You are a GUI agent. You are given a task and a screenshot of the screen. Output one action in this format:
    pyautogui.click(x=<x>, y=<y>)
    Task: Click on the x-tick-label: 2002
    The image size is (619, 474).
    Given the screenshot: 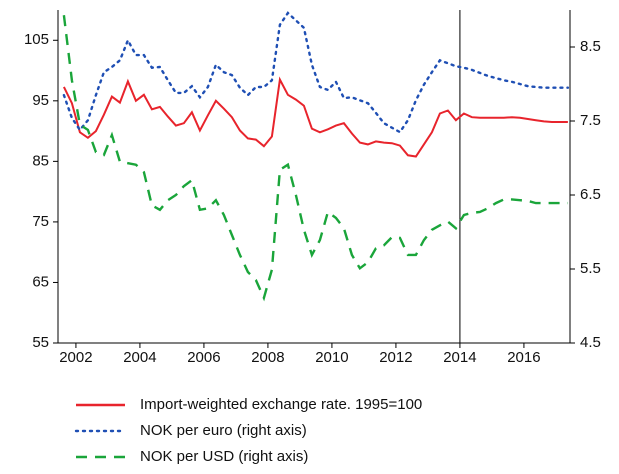 What is the action you would take?
    pyautogui.click(x=75, y=357)
    